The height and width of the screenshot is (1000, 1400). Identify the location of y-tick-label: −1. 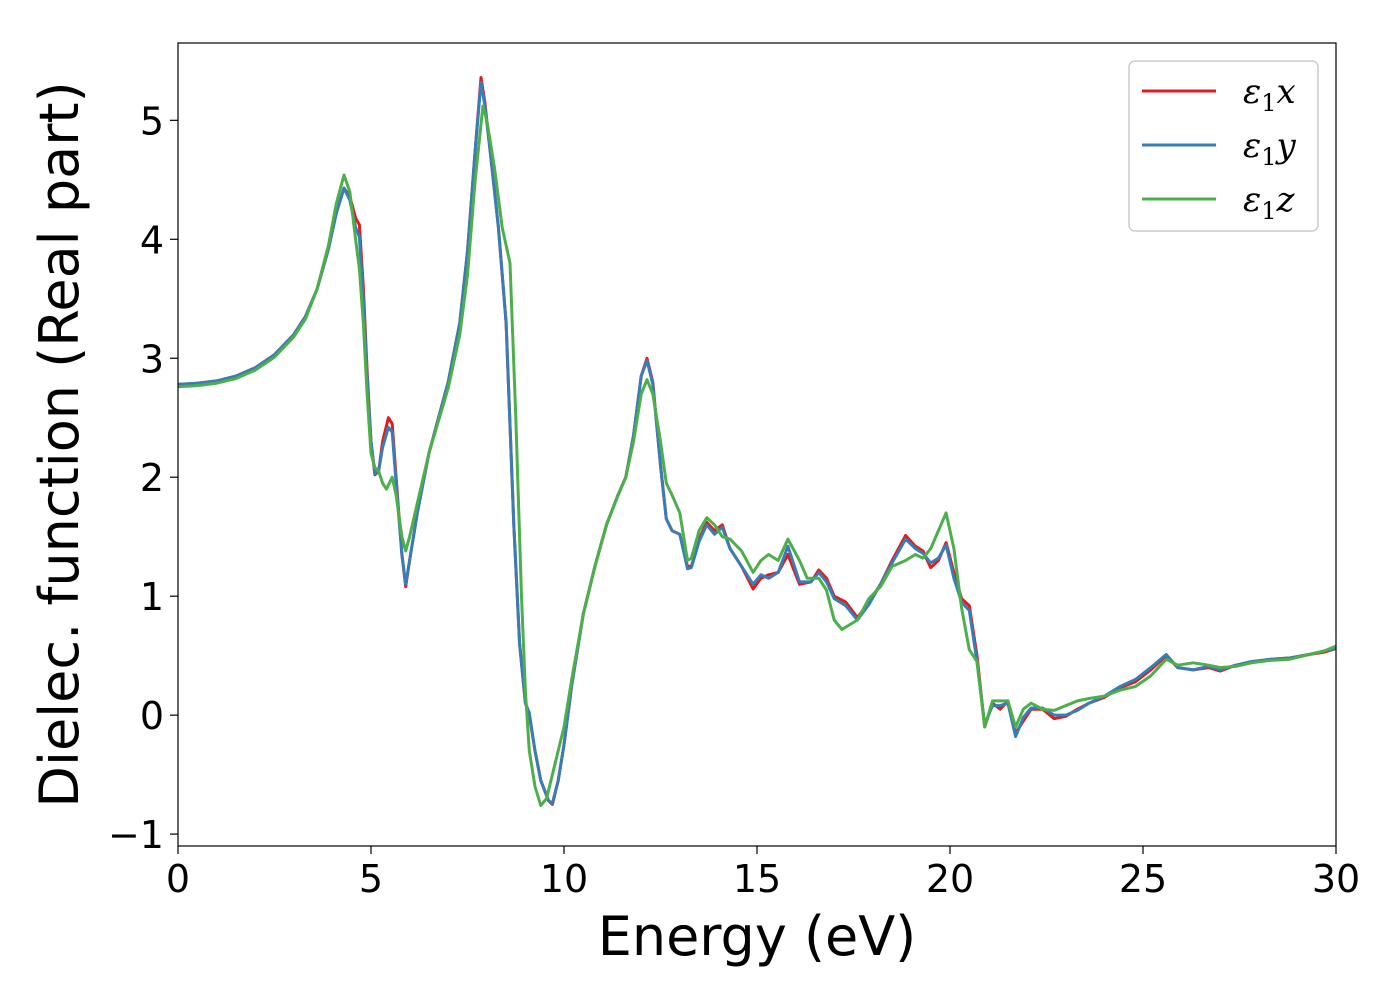
(136, 835).